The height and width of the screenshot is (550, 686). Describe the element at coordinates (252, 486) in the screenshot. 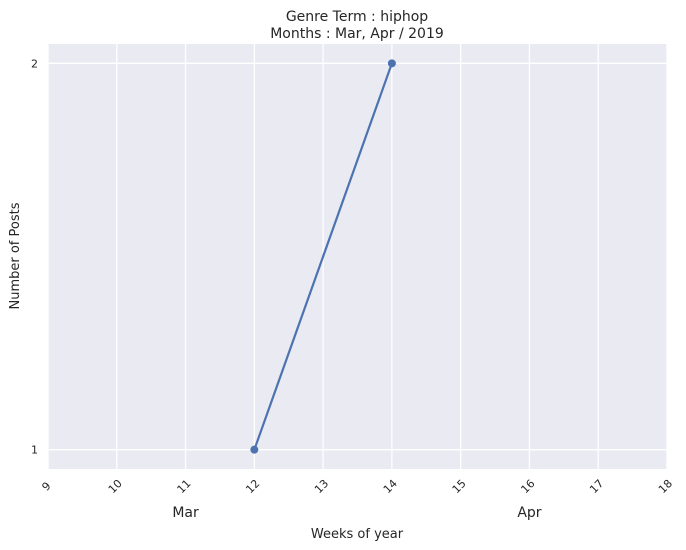

I see `x-tick-label: 12` at that location.